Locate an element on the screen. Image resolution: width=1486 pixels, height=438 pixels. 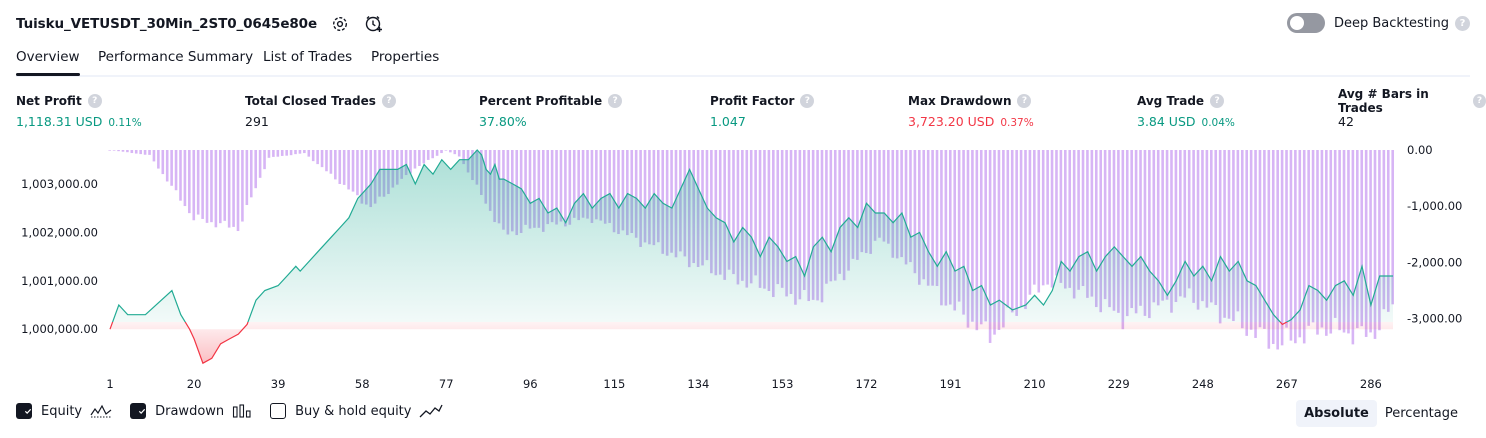
x-axis-tick: 20 is located at coordinates (194, 384).